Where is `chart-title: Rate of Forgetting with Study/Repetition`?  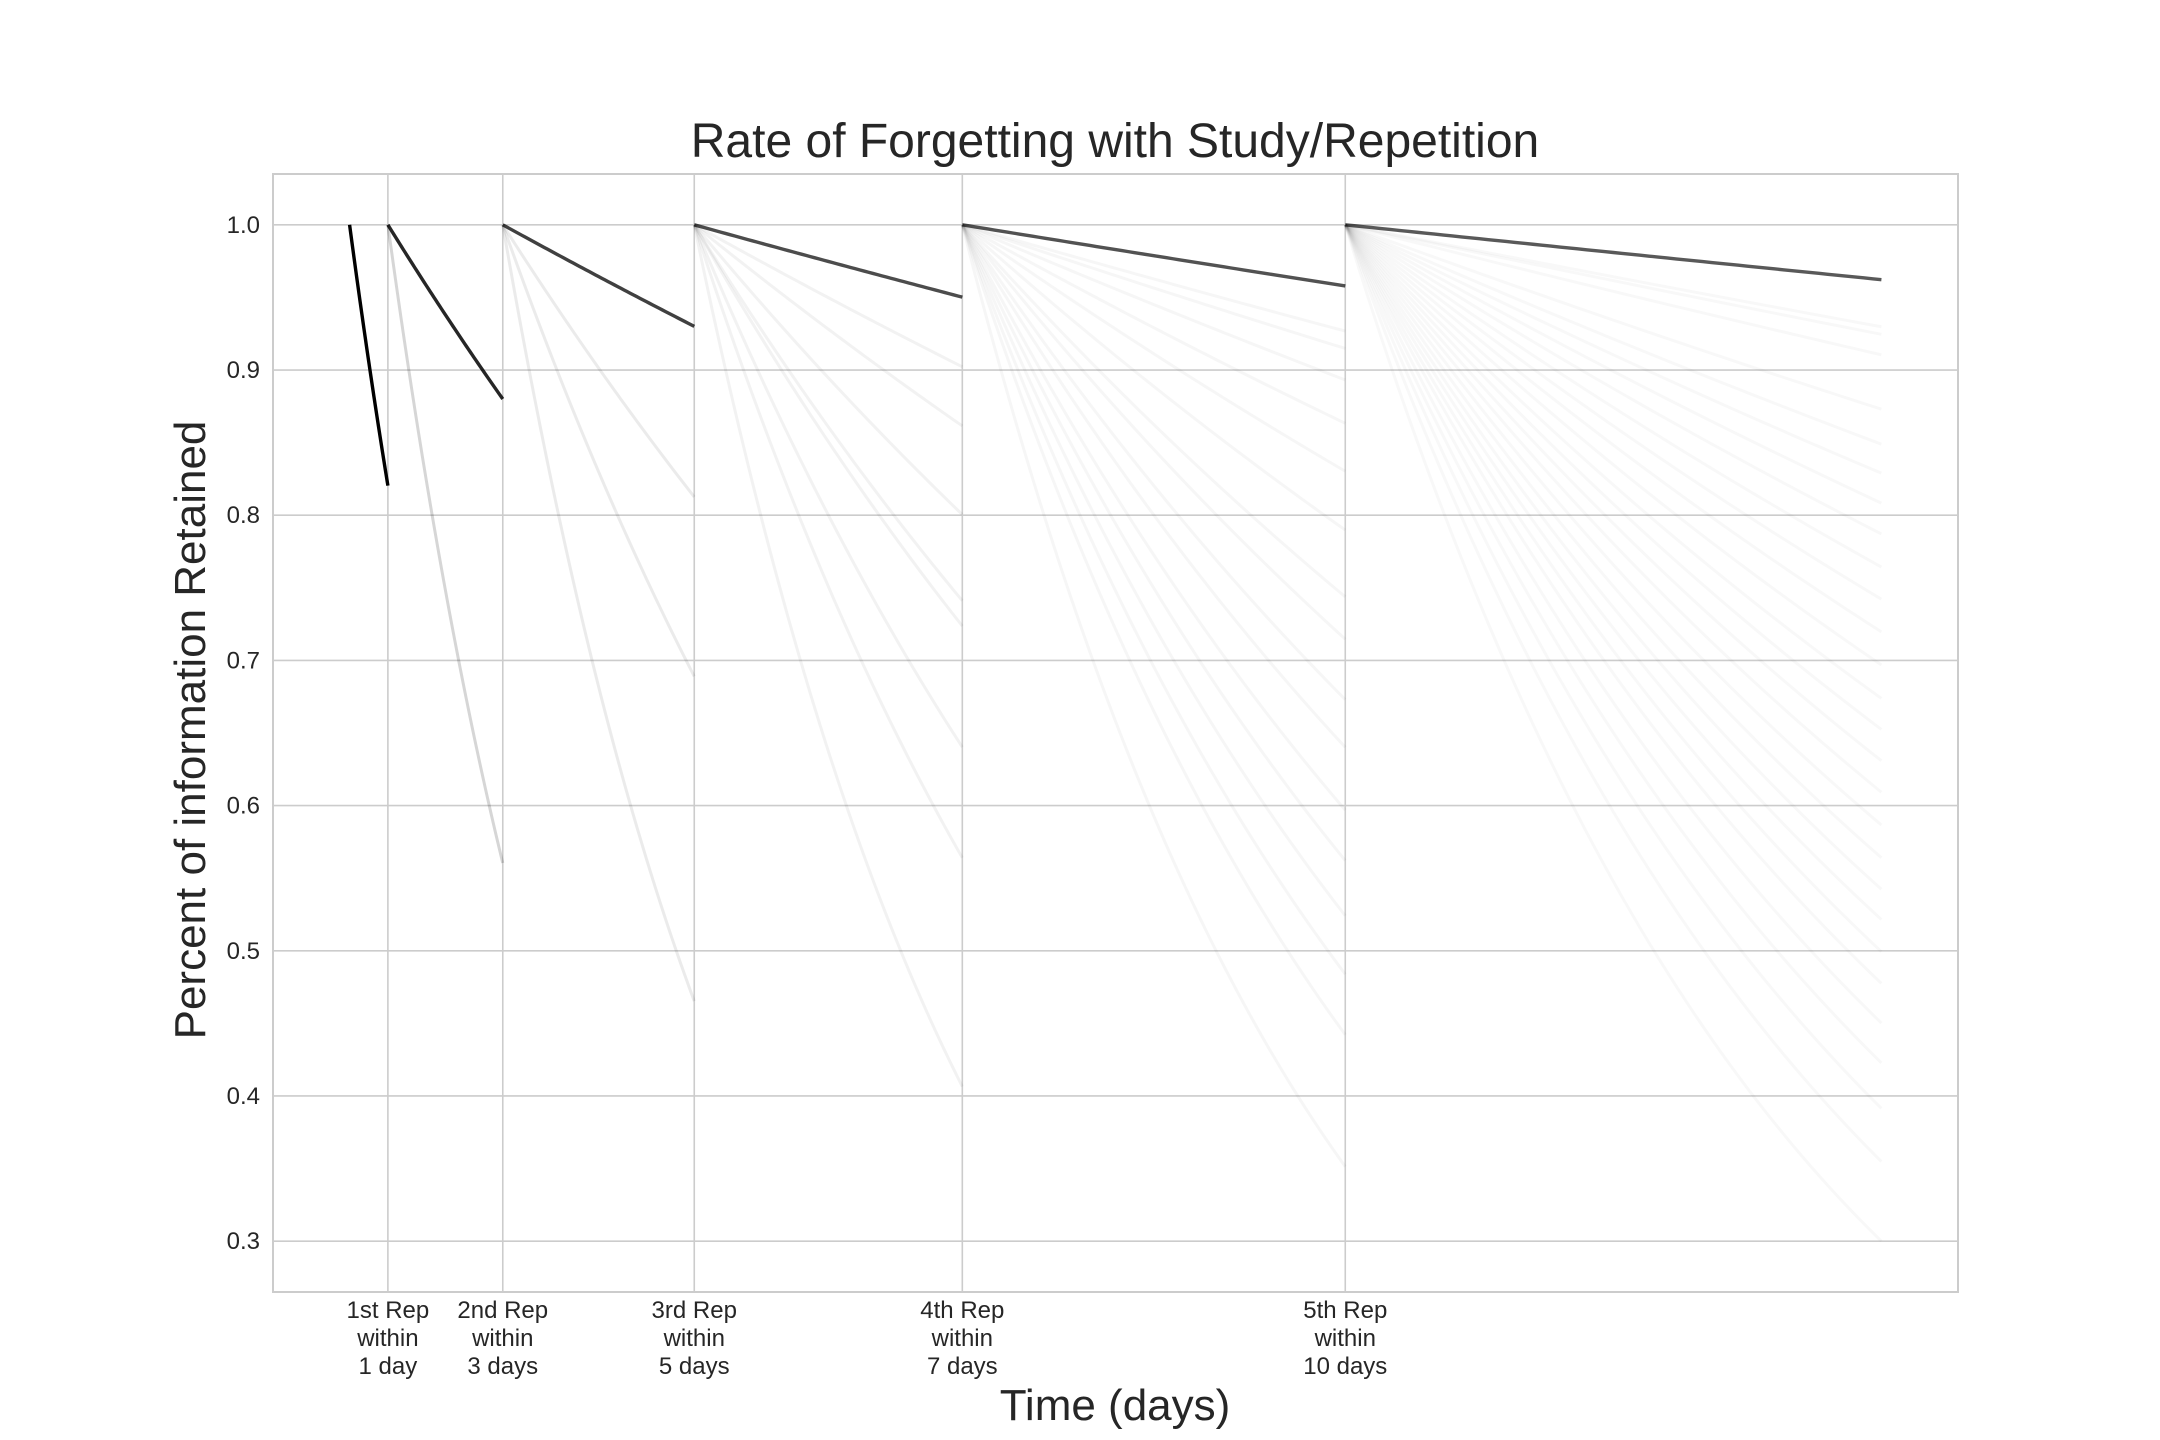
chart-title: Rate of Forgetting with Study/Repetition is located at coordinates (1115, 141).